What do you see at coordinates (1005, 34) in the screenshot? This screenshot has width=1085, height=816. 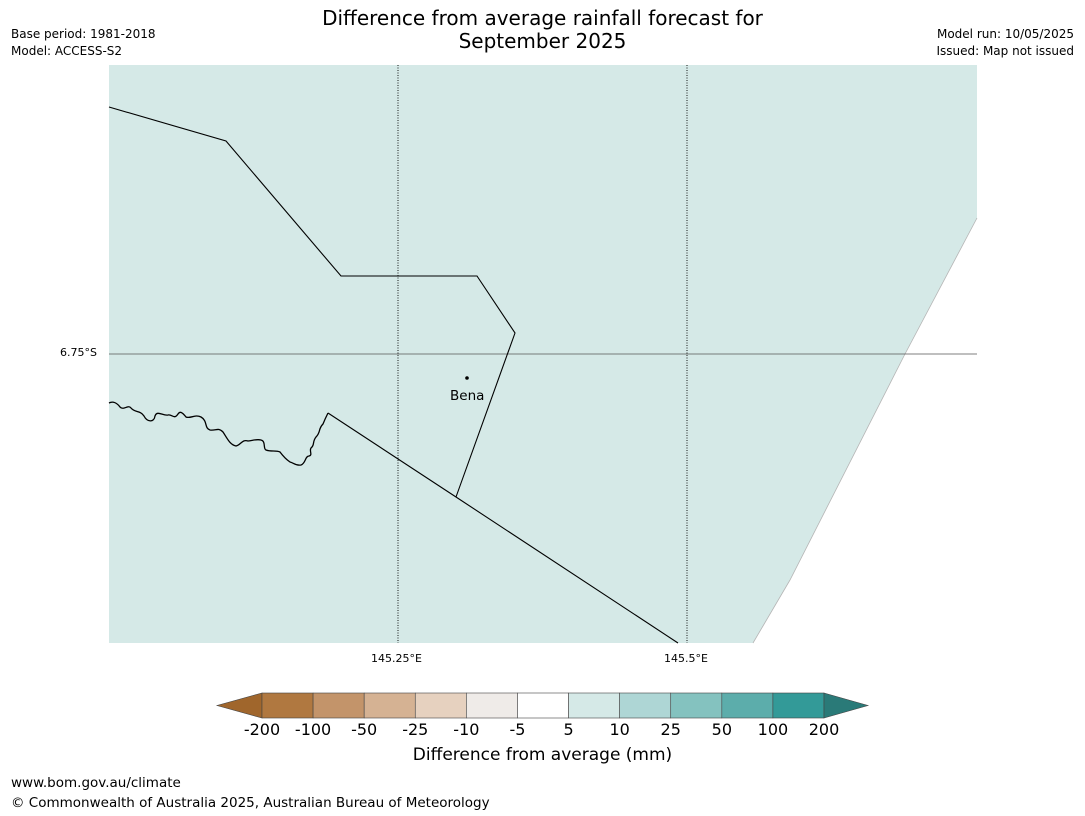 I see `model-run-text: Model run: 10/05/2025` at bounding box center [1005, 34].